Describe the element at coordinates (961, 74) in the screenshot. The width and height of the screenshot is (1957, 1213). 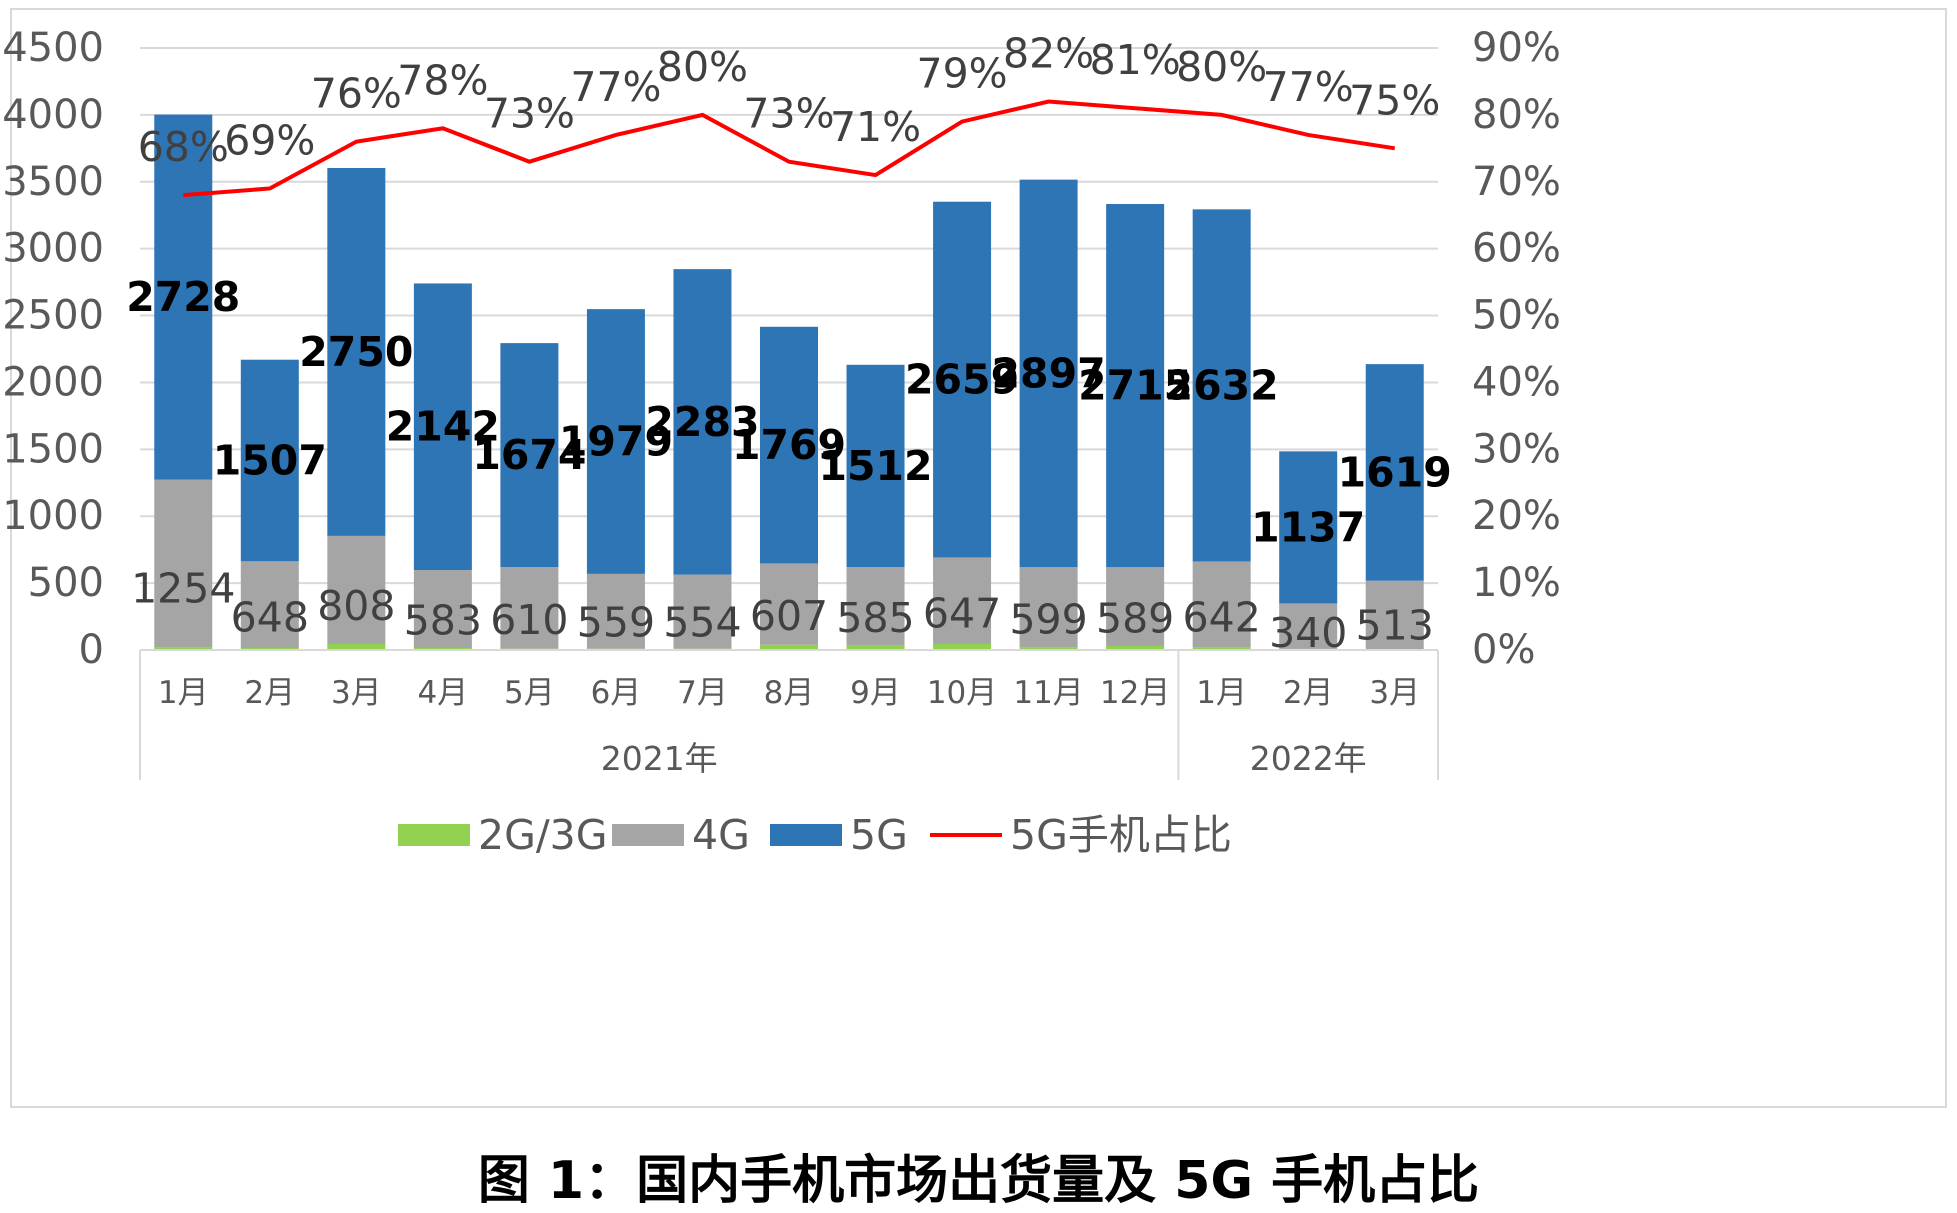
I see `data-label-share: 79%` at that location.